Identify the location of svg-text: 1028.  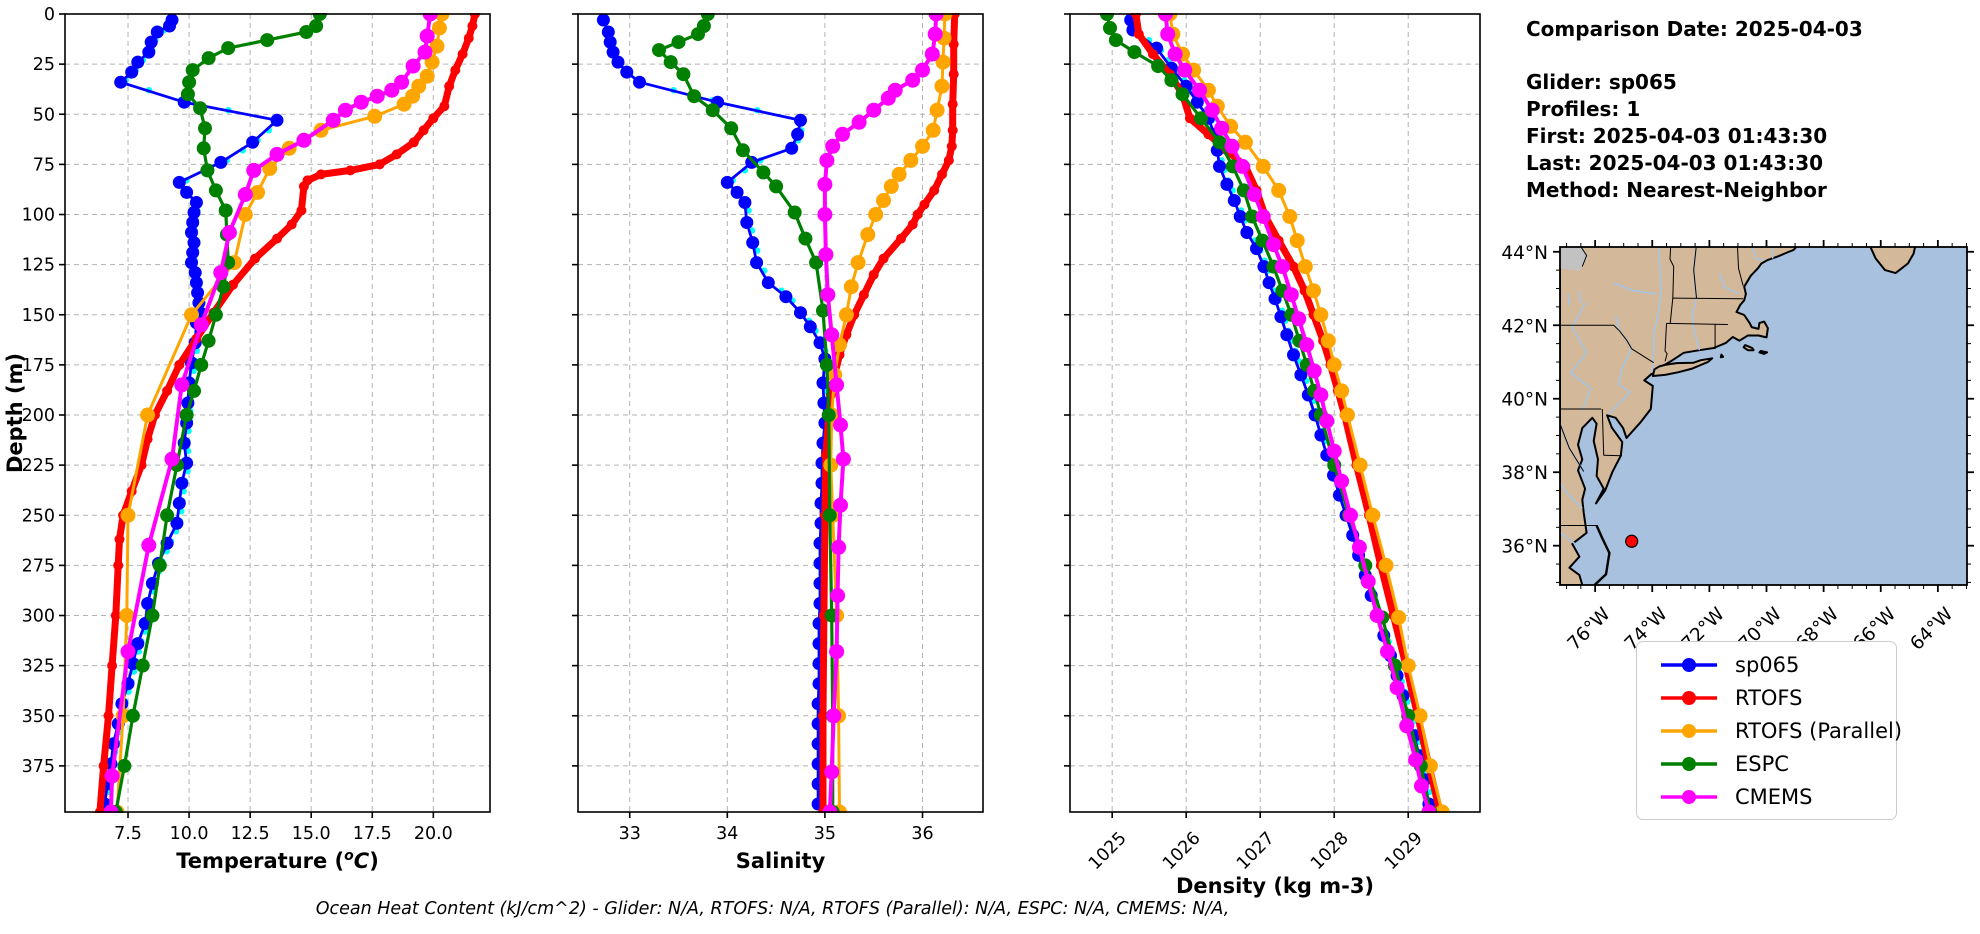
(1330, 851).